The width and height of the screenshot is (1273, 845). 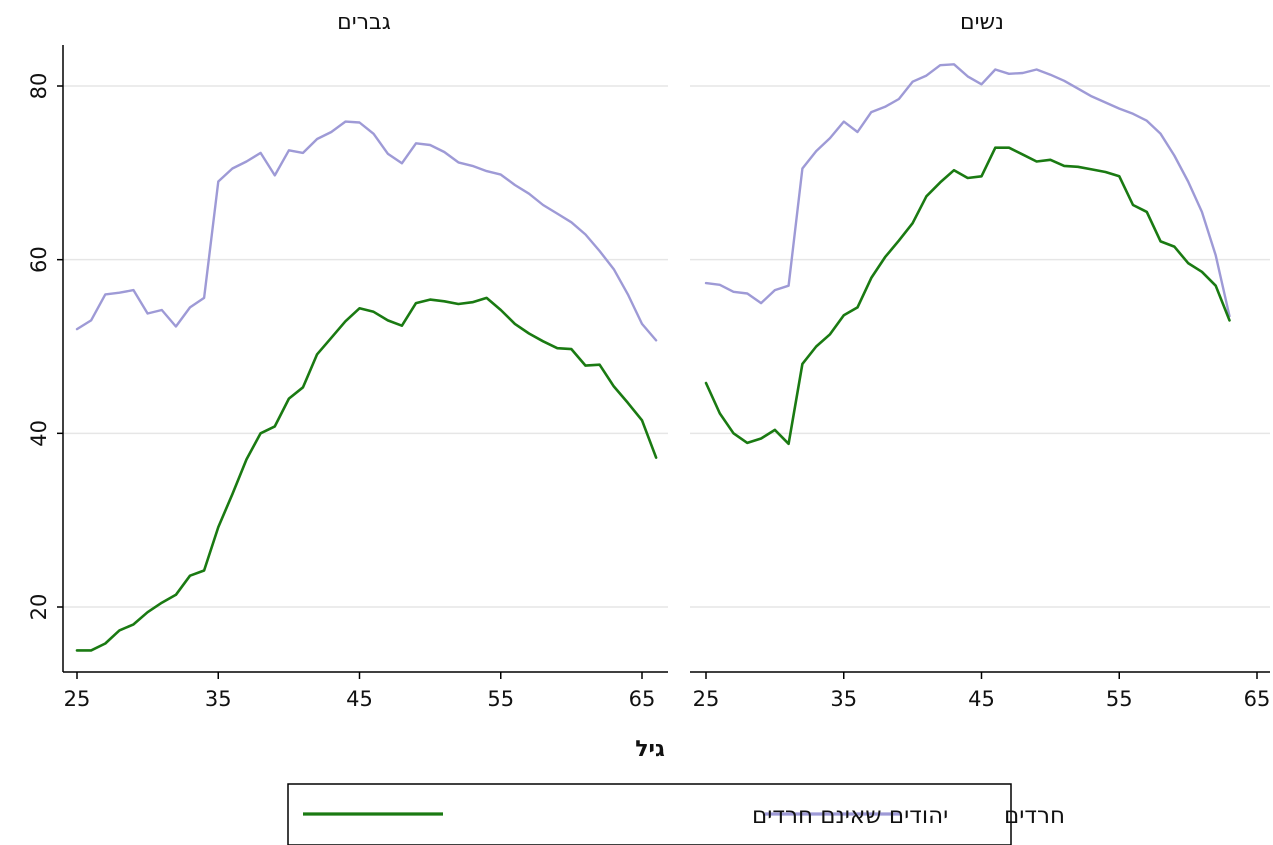 I want to click on legend: יהודים שאינם חרדים חרדים, so click(x=676, y=814).